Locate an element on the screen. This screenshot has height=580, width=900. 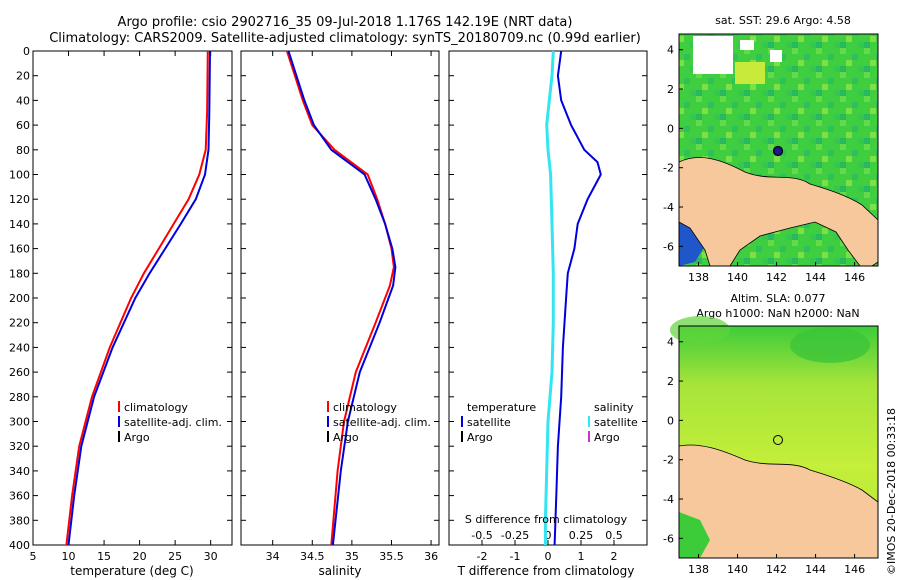
y-tick-label: 40 is located at coordinates (23, 100).